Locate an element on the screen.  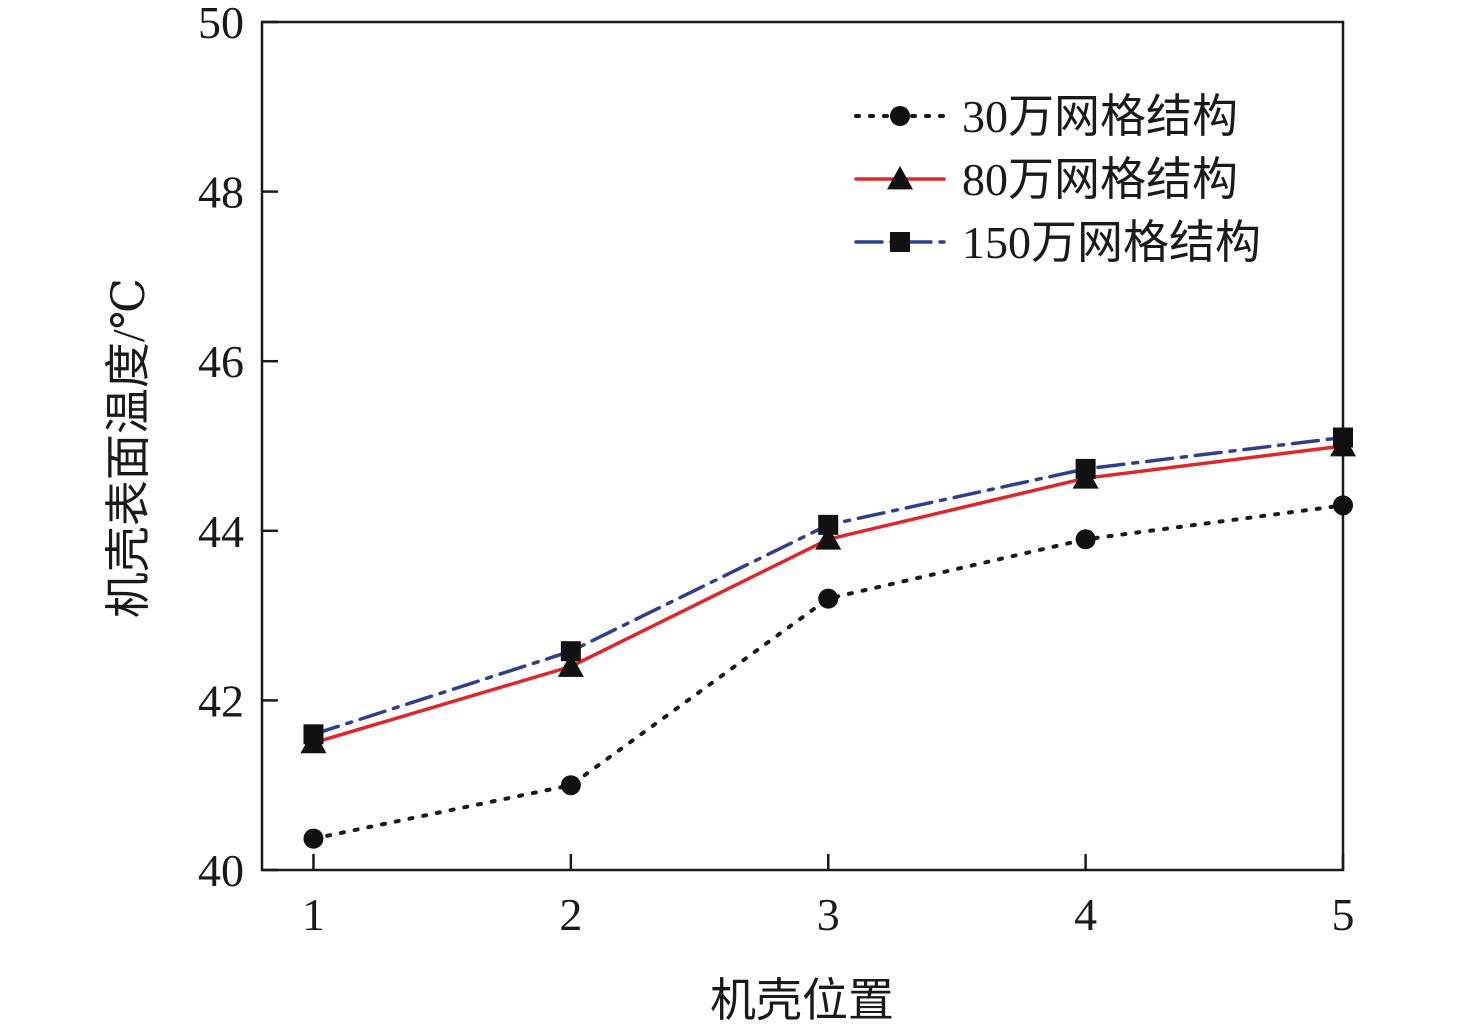
x-tick-label: 1 is located at coordinates (313, 914).